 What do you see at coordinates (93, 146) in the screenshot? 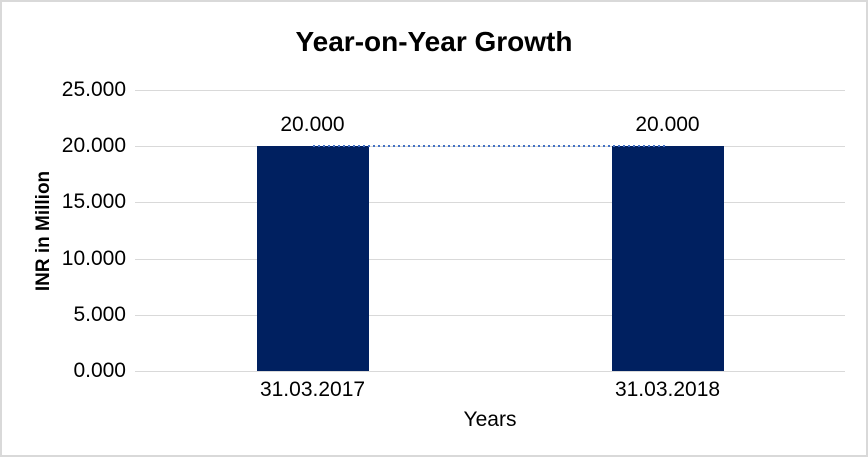
I see `y-tick-label: 20.000` at bounding box center [93, 146].